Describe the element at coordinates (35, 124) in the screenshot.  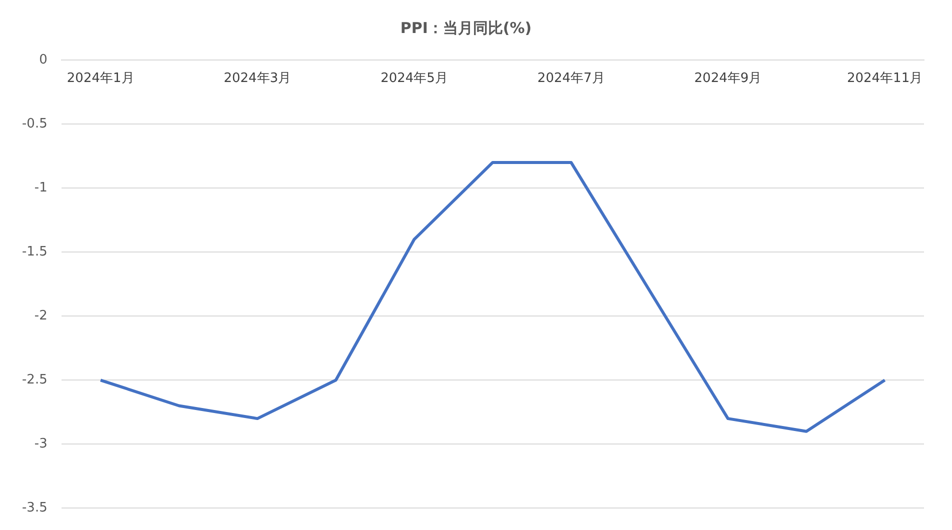
I see `y-tick-label: -0.5` at that location.